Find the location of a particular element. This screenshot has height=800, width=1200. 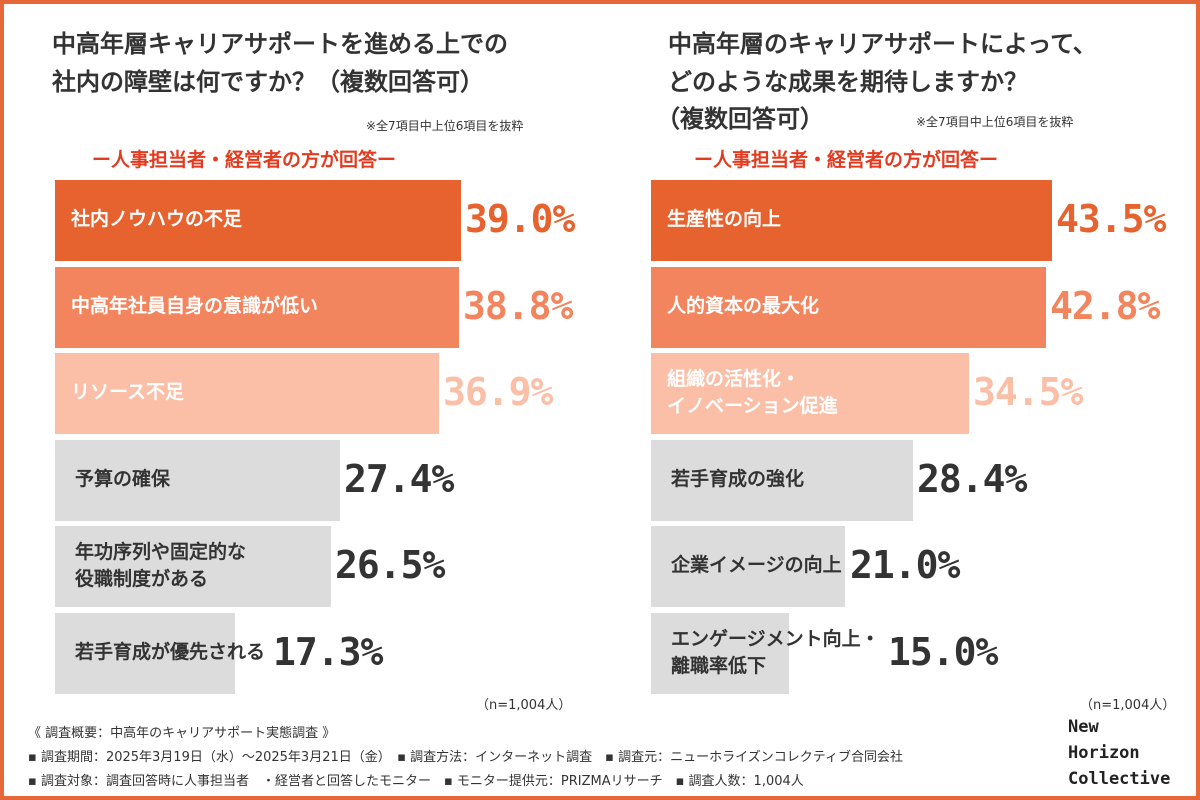

right-bar-label-2: 人的資本の最大化 is located at coordinates (743, 306).